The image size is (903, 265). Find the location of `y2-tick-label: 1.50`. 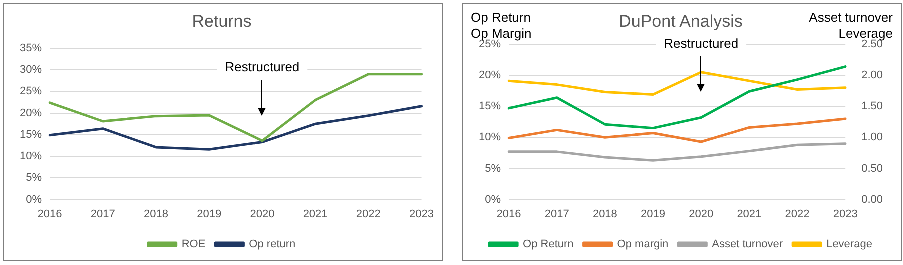

y2-tick-label: 1.50 is located at coordinates (873, 106).